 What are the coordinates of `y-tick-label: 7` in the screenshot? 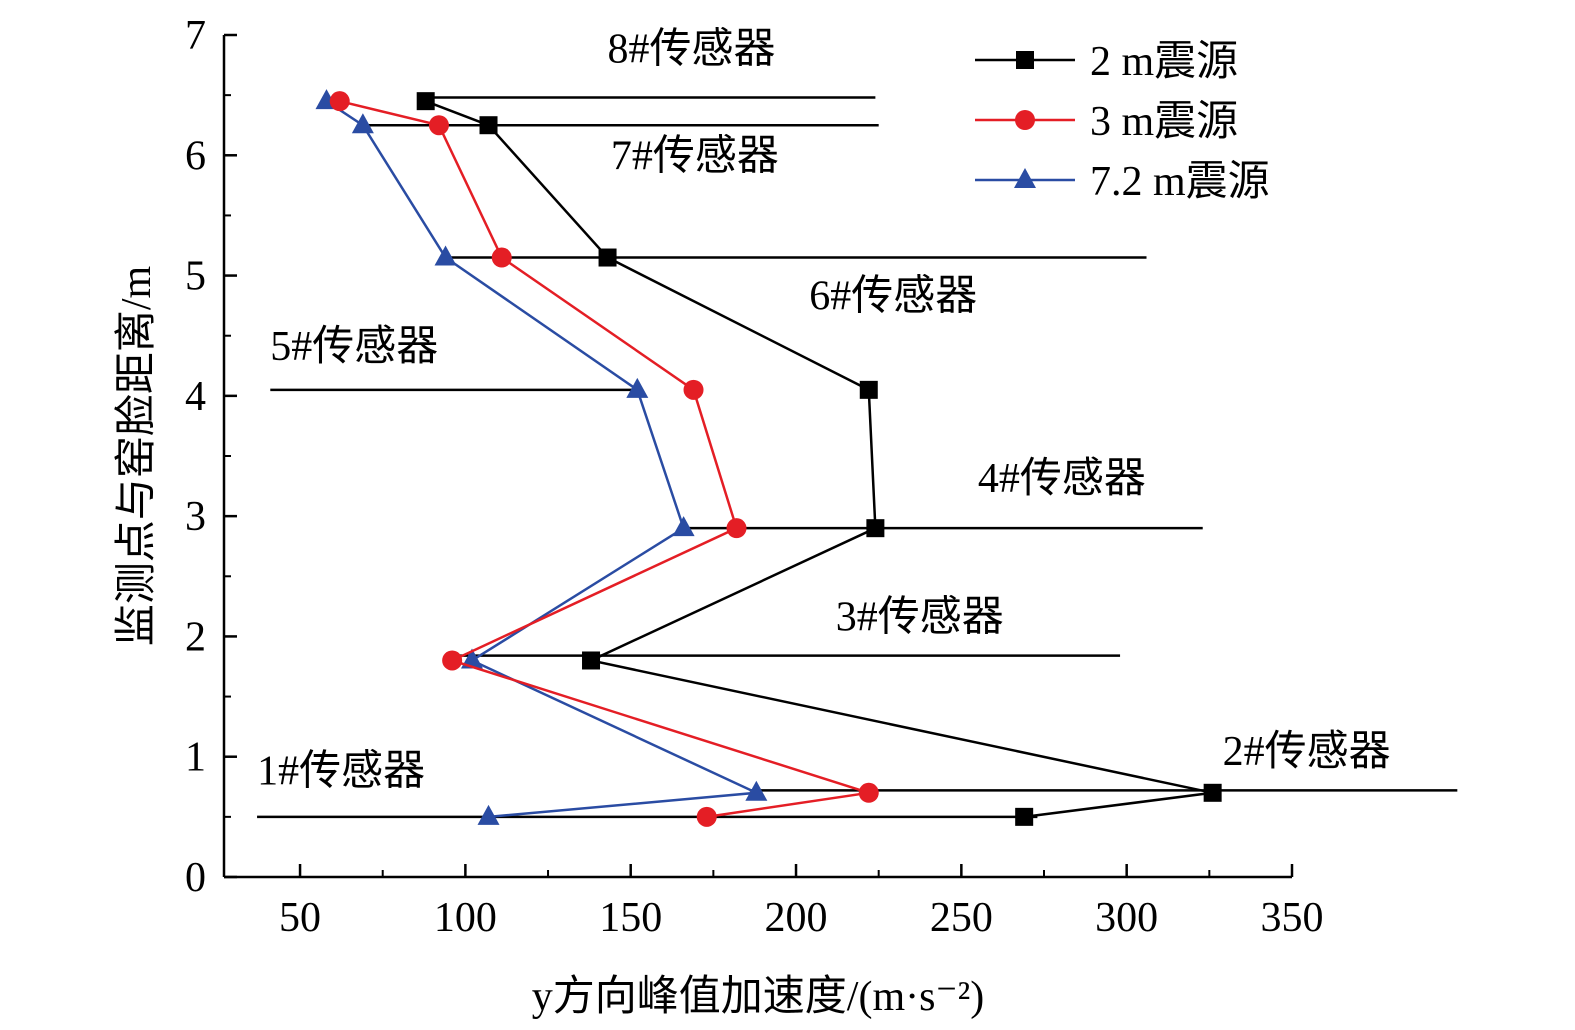 It's located at (195, 36).